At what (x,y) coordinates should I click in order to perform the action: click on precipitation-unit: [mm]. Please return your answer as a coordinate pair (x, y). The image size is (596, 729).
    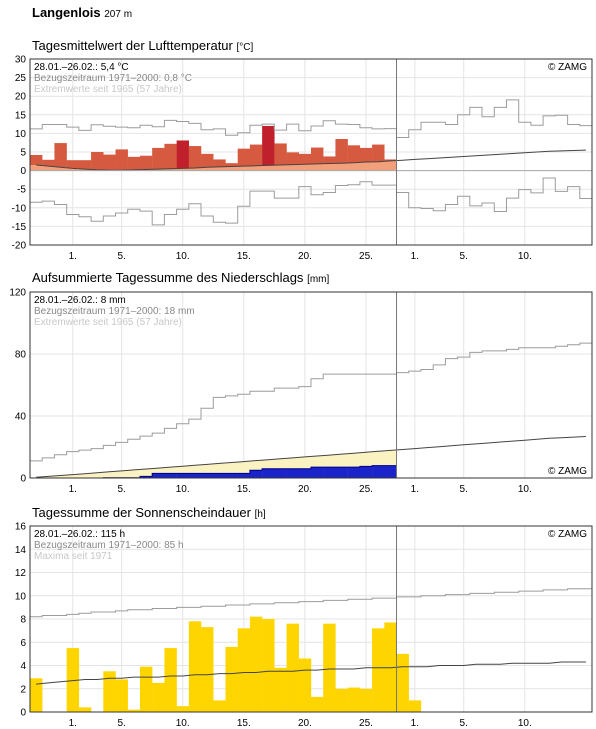
    Looking at the image, I should click on (318, 279).